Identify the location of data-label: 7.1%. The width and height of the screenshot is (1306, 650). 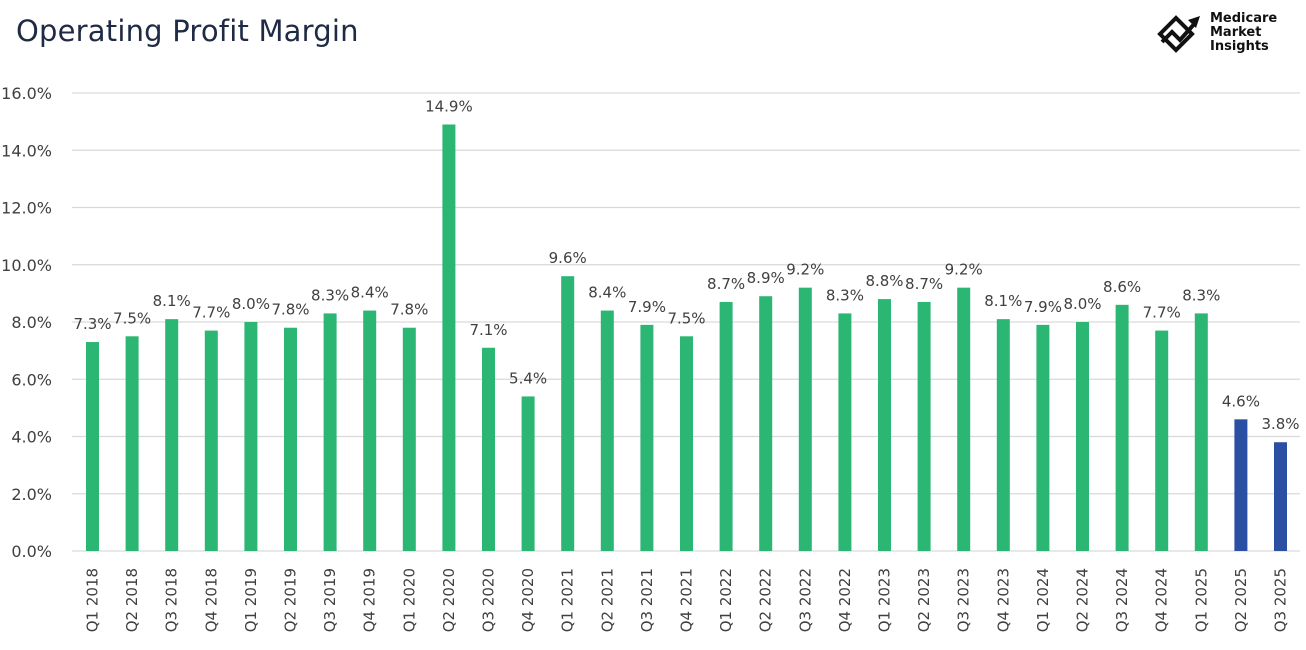
(488, 330).